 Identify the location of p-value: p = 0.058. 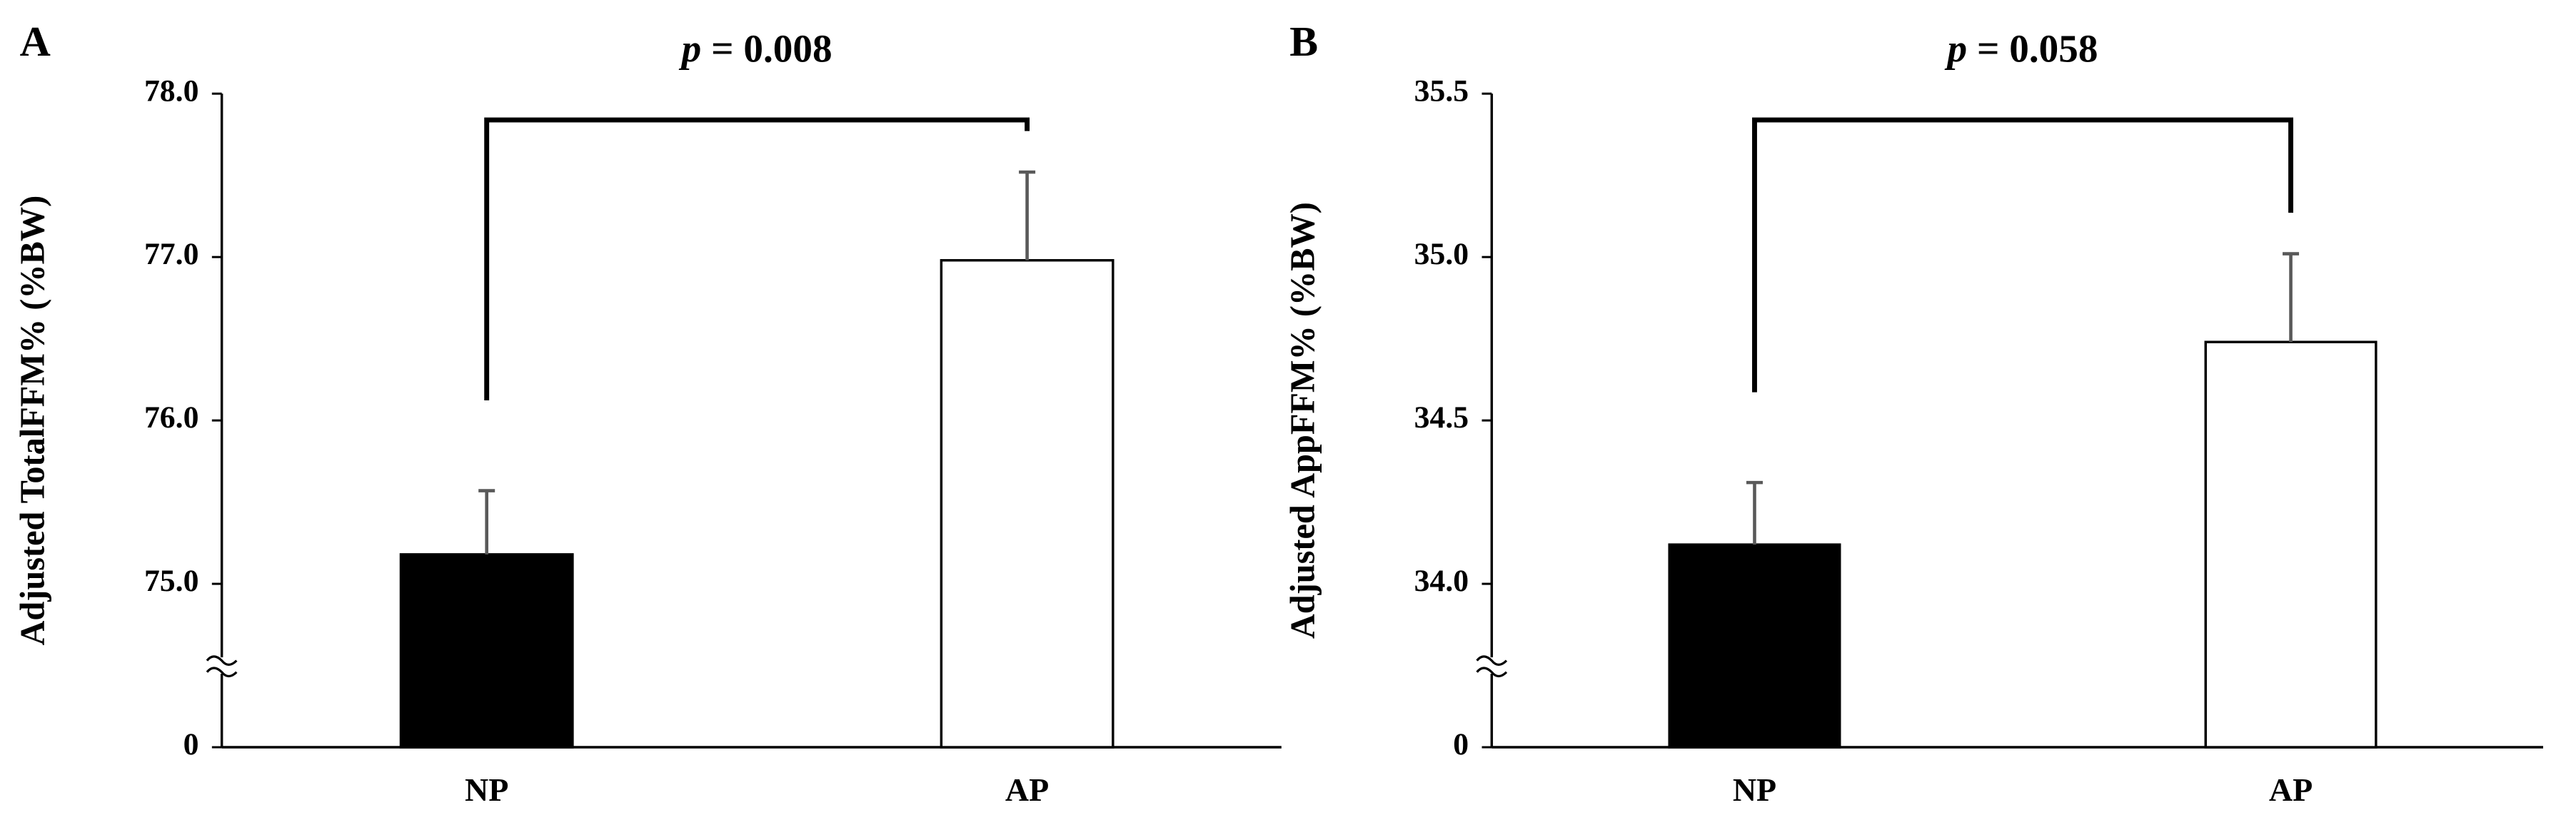
(2021, 48).